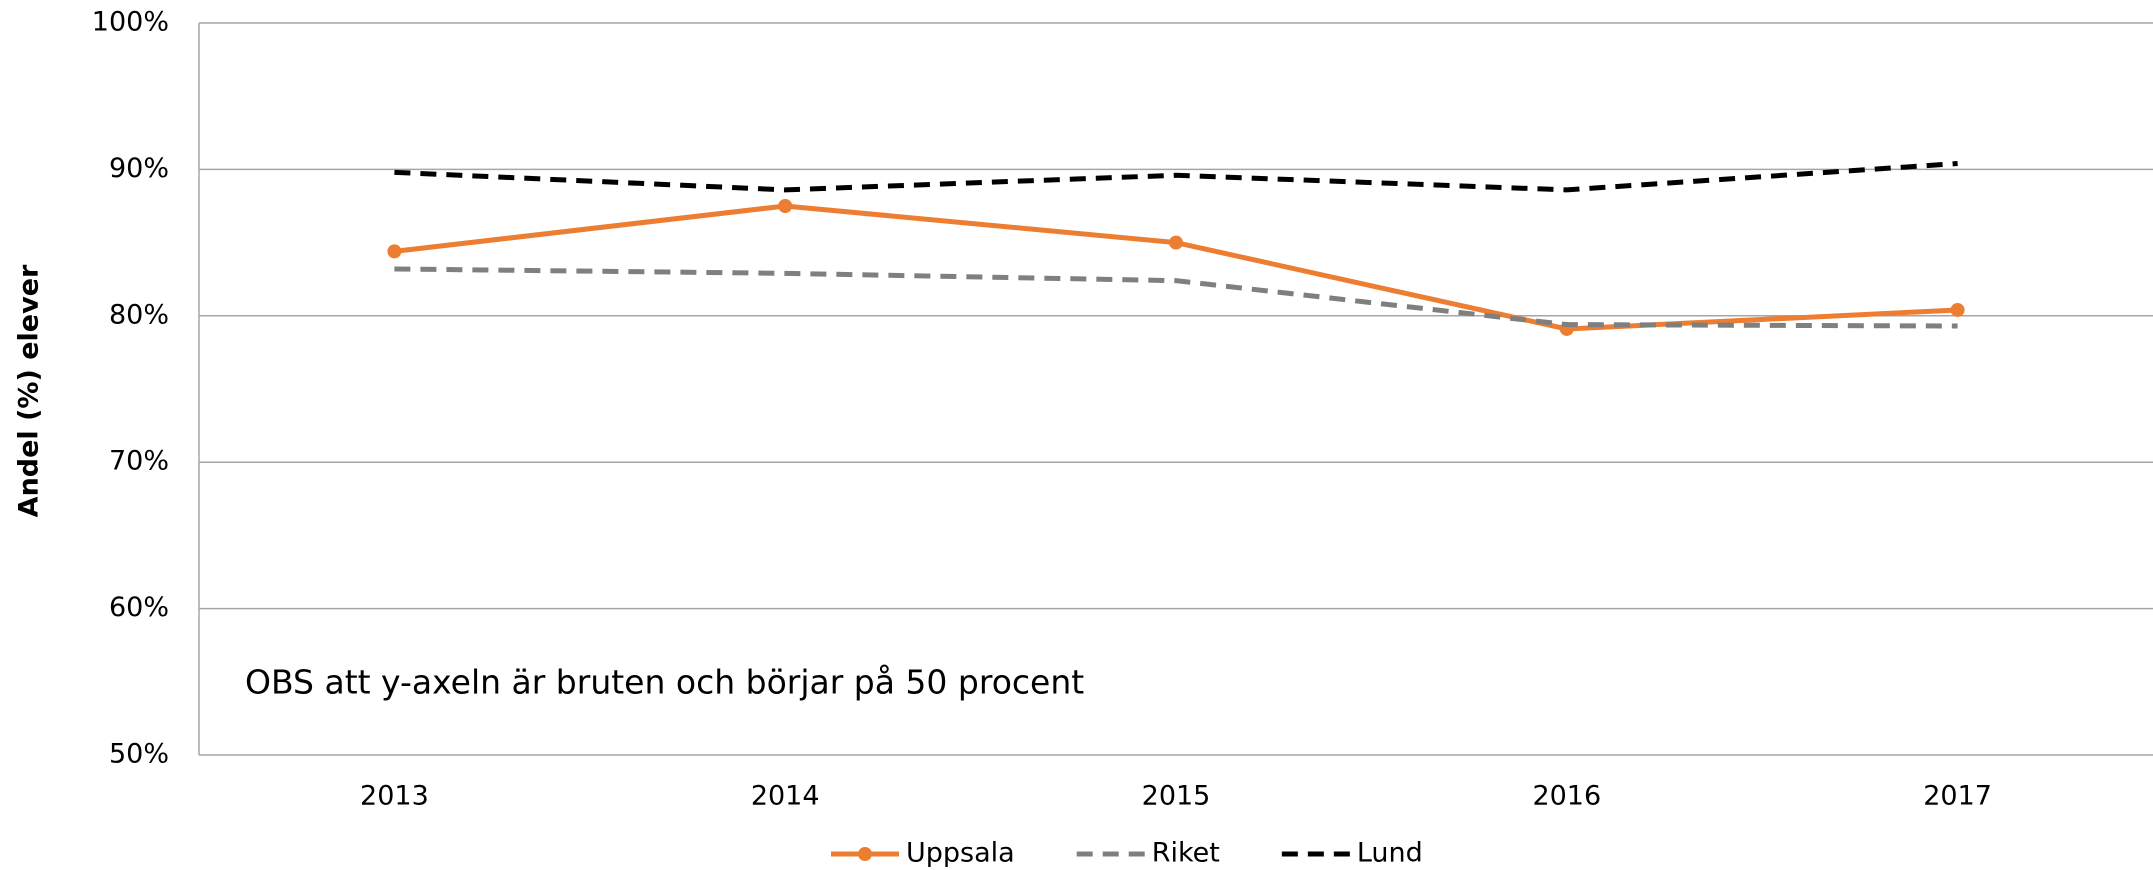  Describe the element at coordinates (1186, 853) in the screenshot. I see `legend-label: Riket` at that location.